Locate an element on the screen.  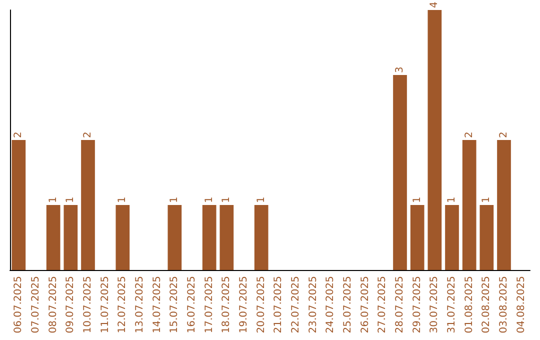
x-tick-label: 06.07.2025 is located at coordinates (18, 305).